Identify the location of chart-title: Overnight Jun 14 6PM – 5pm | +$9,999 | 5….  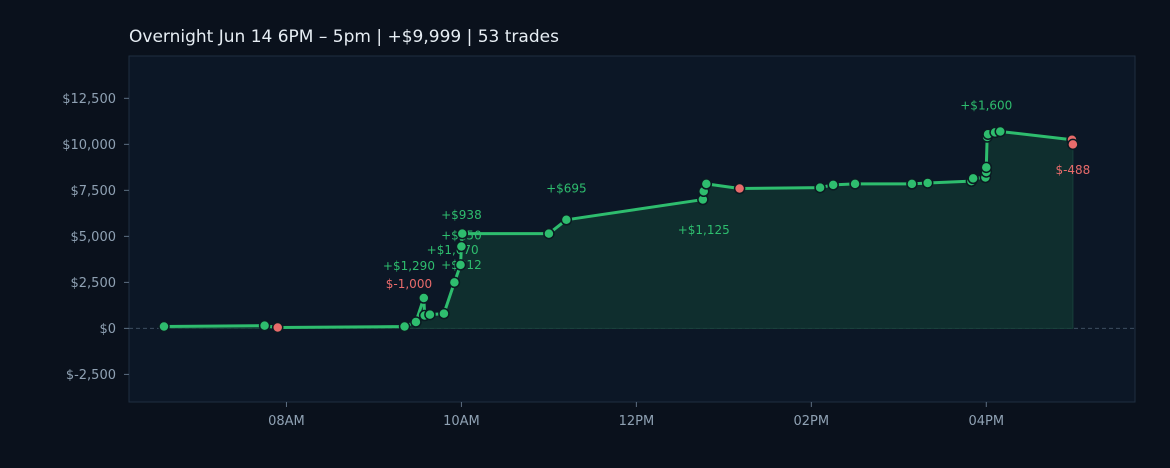
(344, 37).